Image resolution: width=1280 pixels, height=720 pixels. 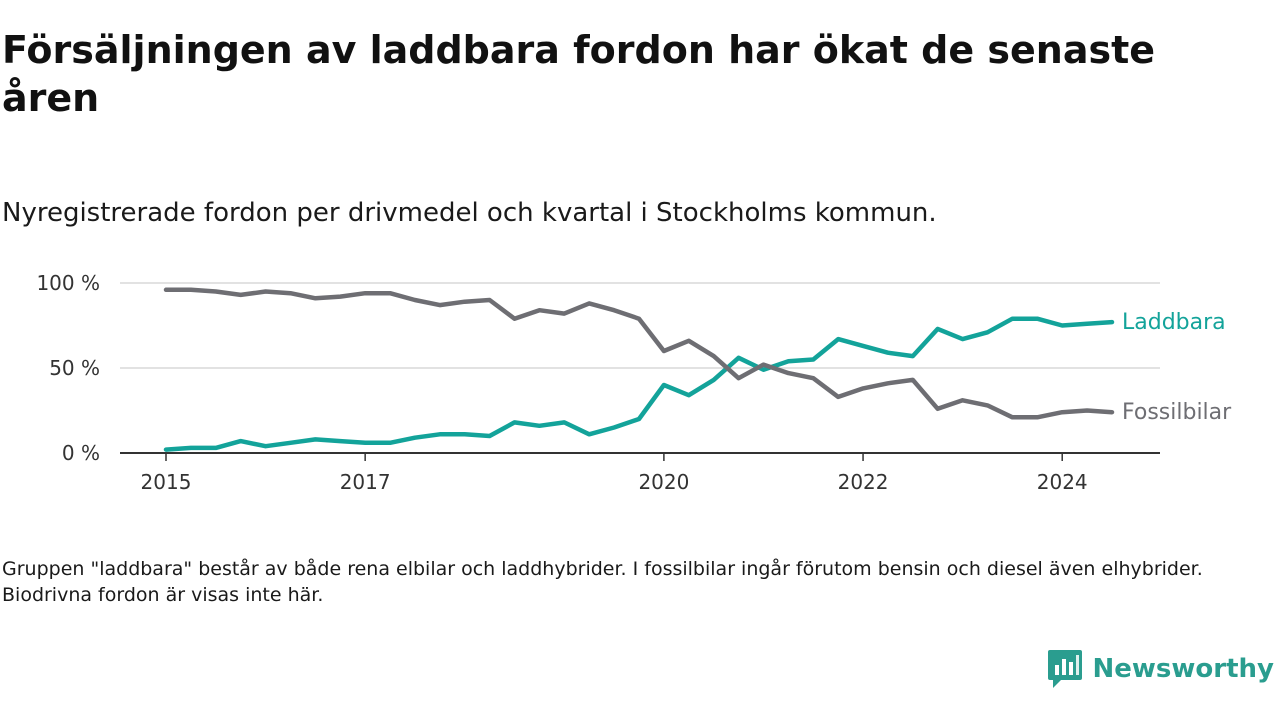 What do you see at coordinates (1064, 669) in the screenshot?
I see `newsworthy-logo-icon` at bounding box center [1064, 669].